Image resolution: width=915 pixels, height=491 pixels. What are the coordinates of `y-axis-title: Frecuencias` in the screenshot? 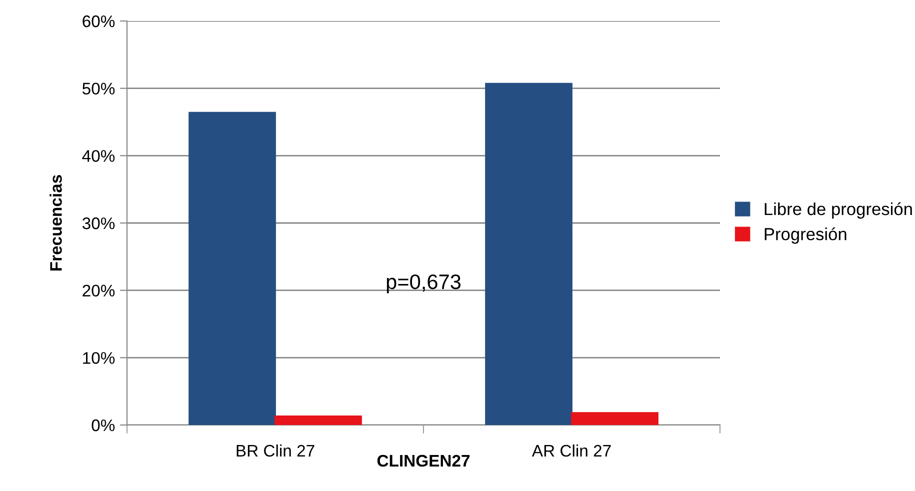 It's located at (56, 223).